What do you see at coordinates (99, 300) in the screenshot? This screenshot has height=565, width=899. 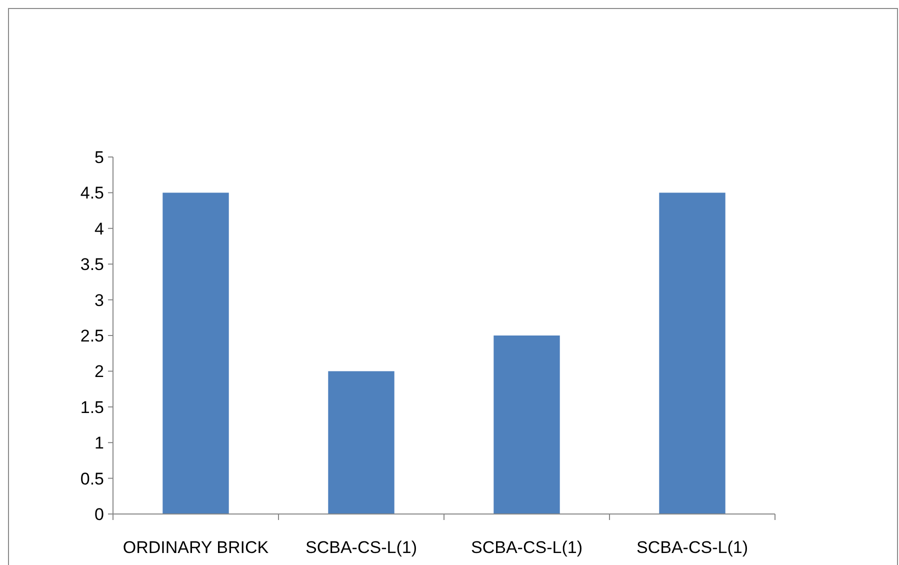 I see `y-tick-label: 3` at bounding box center [99, 300].